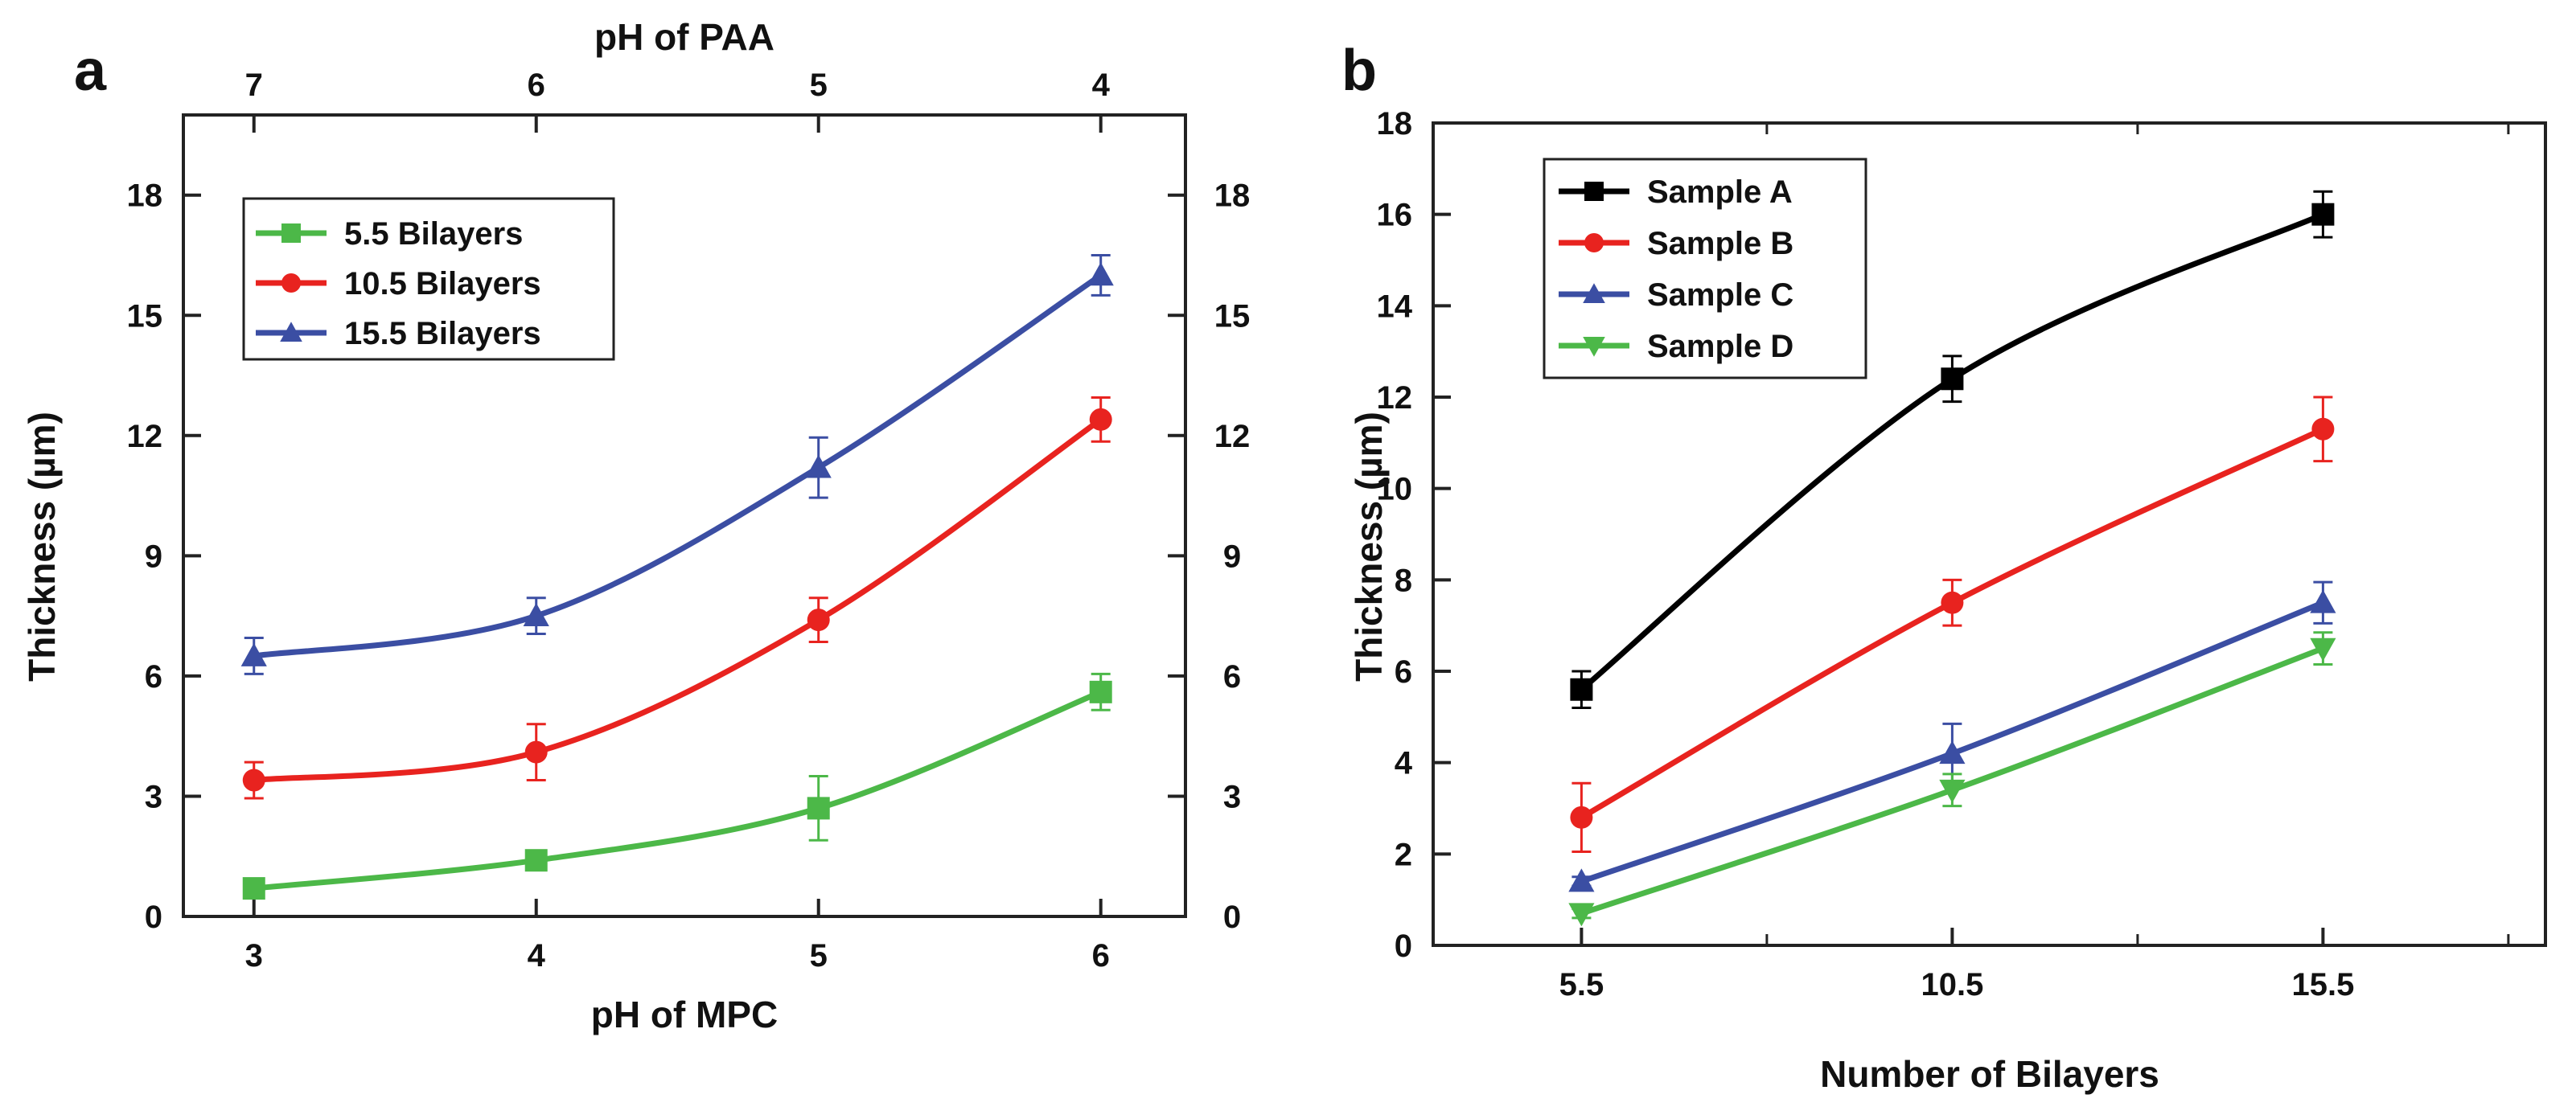 The height and width of the screenshot is (1115, 2576). What do you see at coordinates (1101, 85) in the screenshot?
I see `x2-tick-label: 4` at bounding box center [1101, 85].